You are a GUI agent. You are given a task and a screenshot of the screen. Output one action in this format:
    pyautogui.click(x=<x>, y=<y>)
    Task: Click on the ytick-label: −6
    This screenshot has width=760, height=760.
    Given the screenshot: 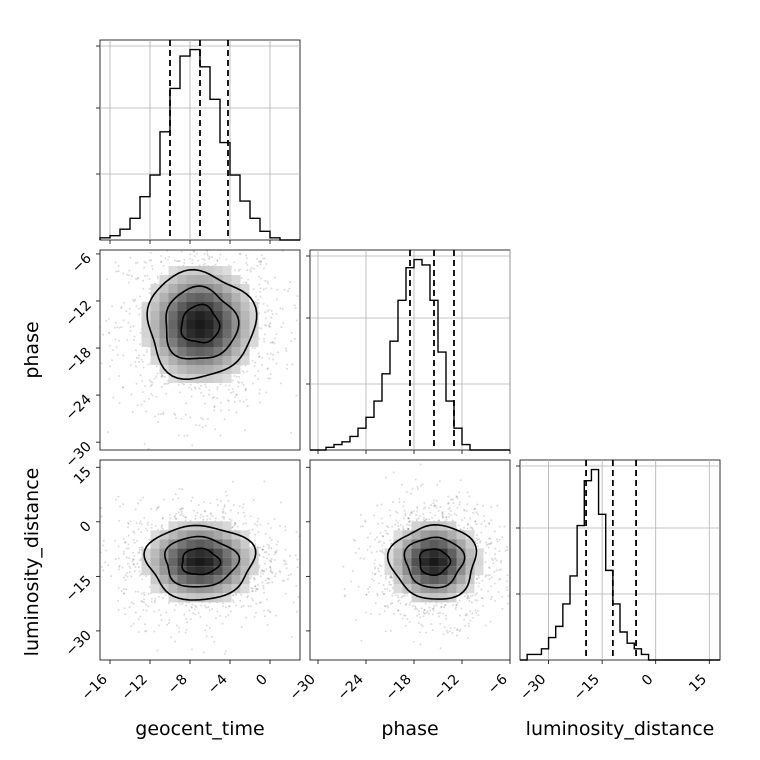 What is the action you would take?
    pyautogui.click(x=82, y=263)
    